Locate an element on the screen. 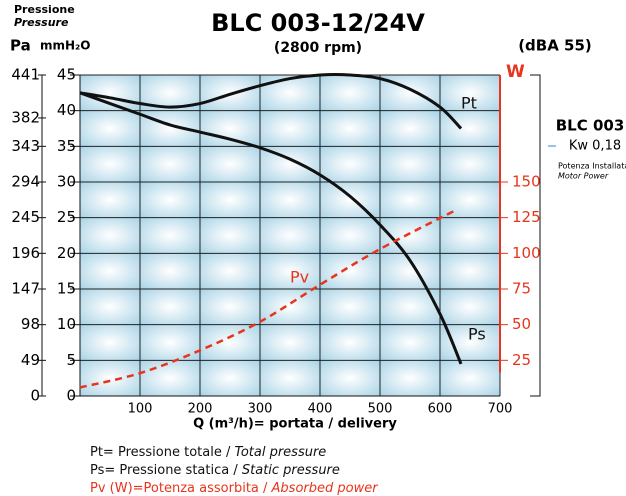 This screenshot has height=496, width=626. x-tick-label: 100 is located at coordinates (140, 409).